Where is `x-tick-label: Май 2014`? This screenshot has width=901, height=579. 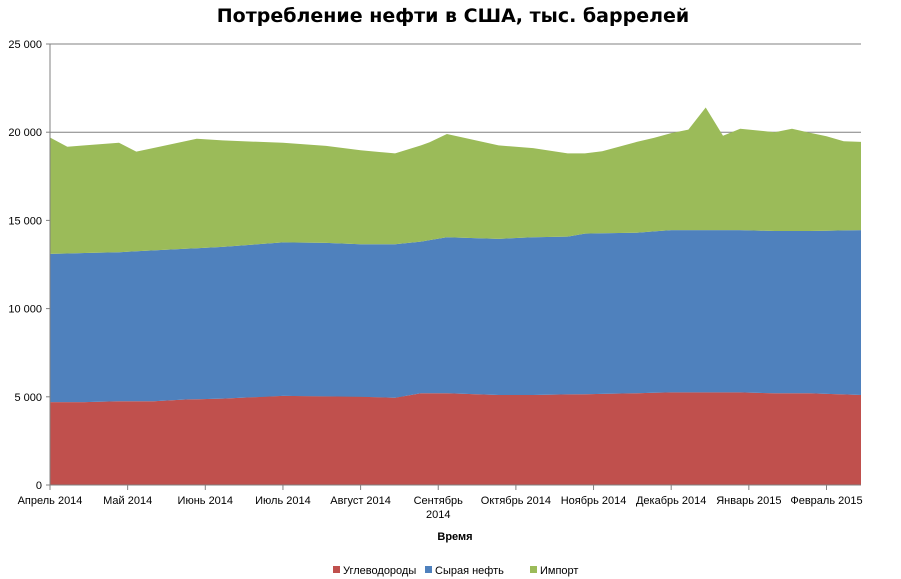 x-tick-label: Май 2014 is located at coordinates (127, 501).